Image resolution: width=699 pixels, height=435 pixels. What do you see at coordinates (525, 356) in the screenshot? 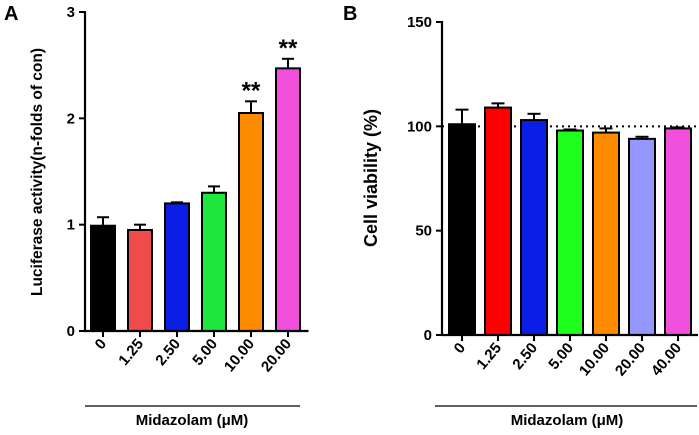
I see `panel-b-x-tick-label: 2.50` at bounding box center [525, 356].